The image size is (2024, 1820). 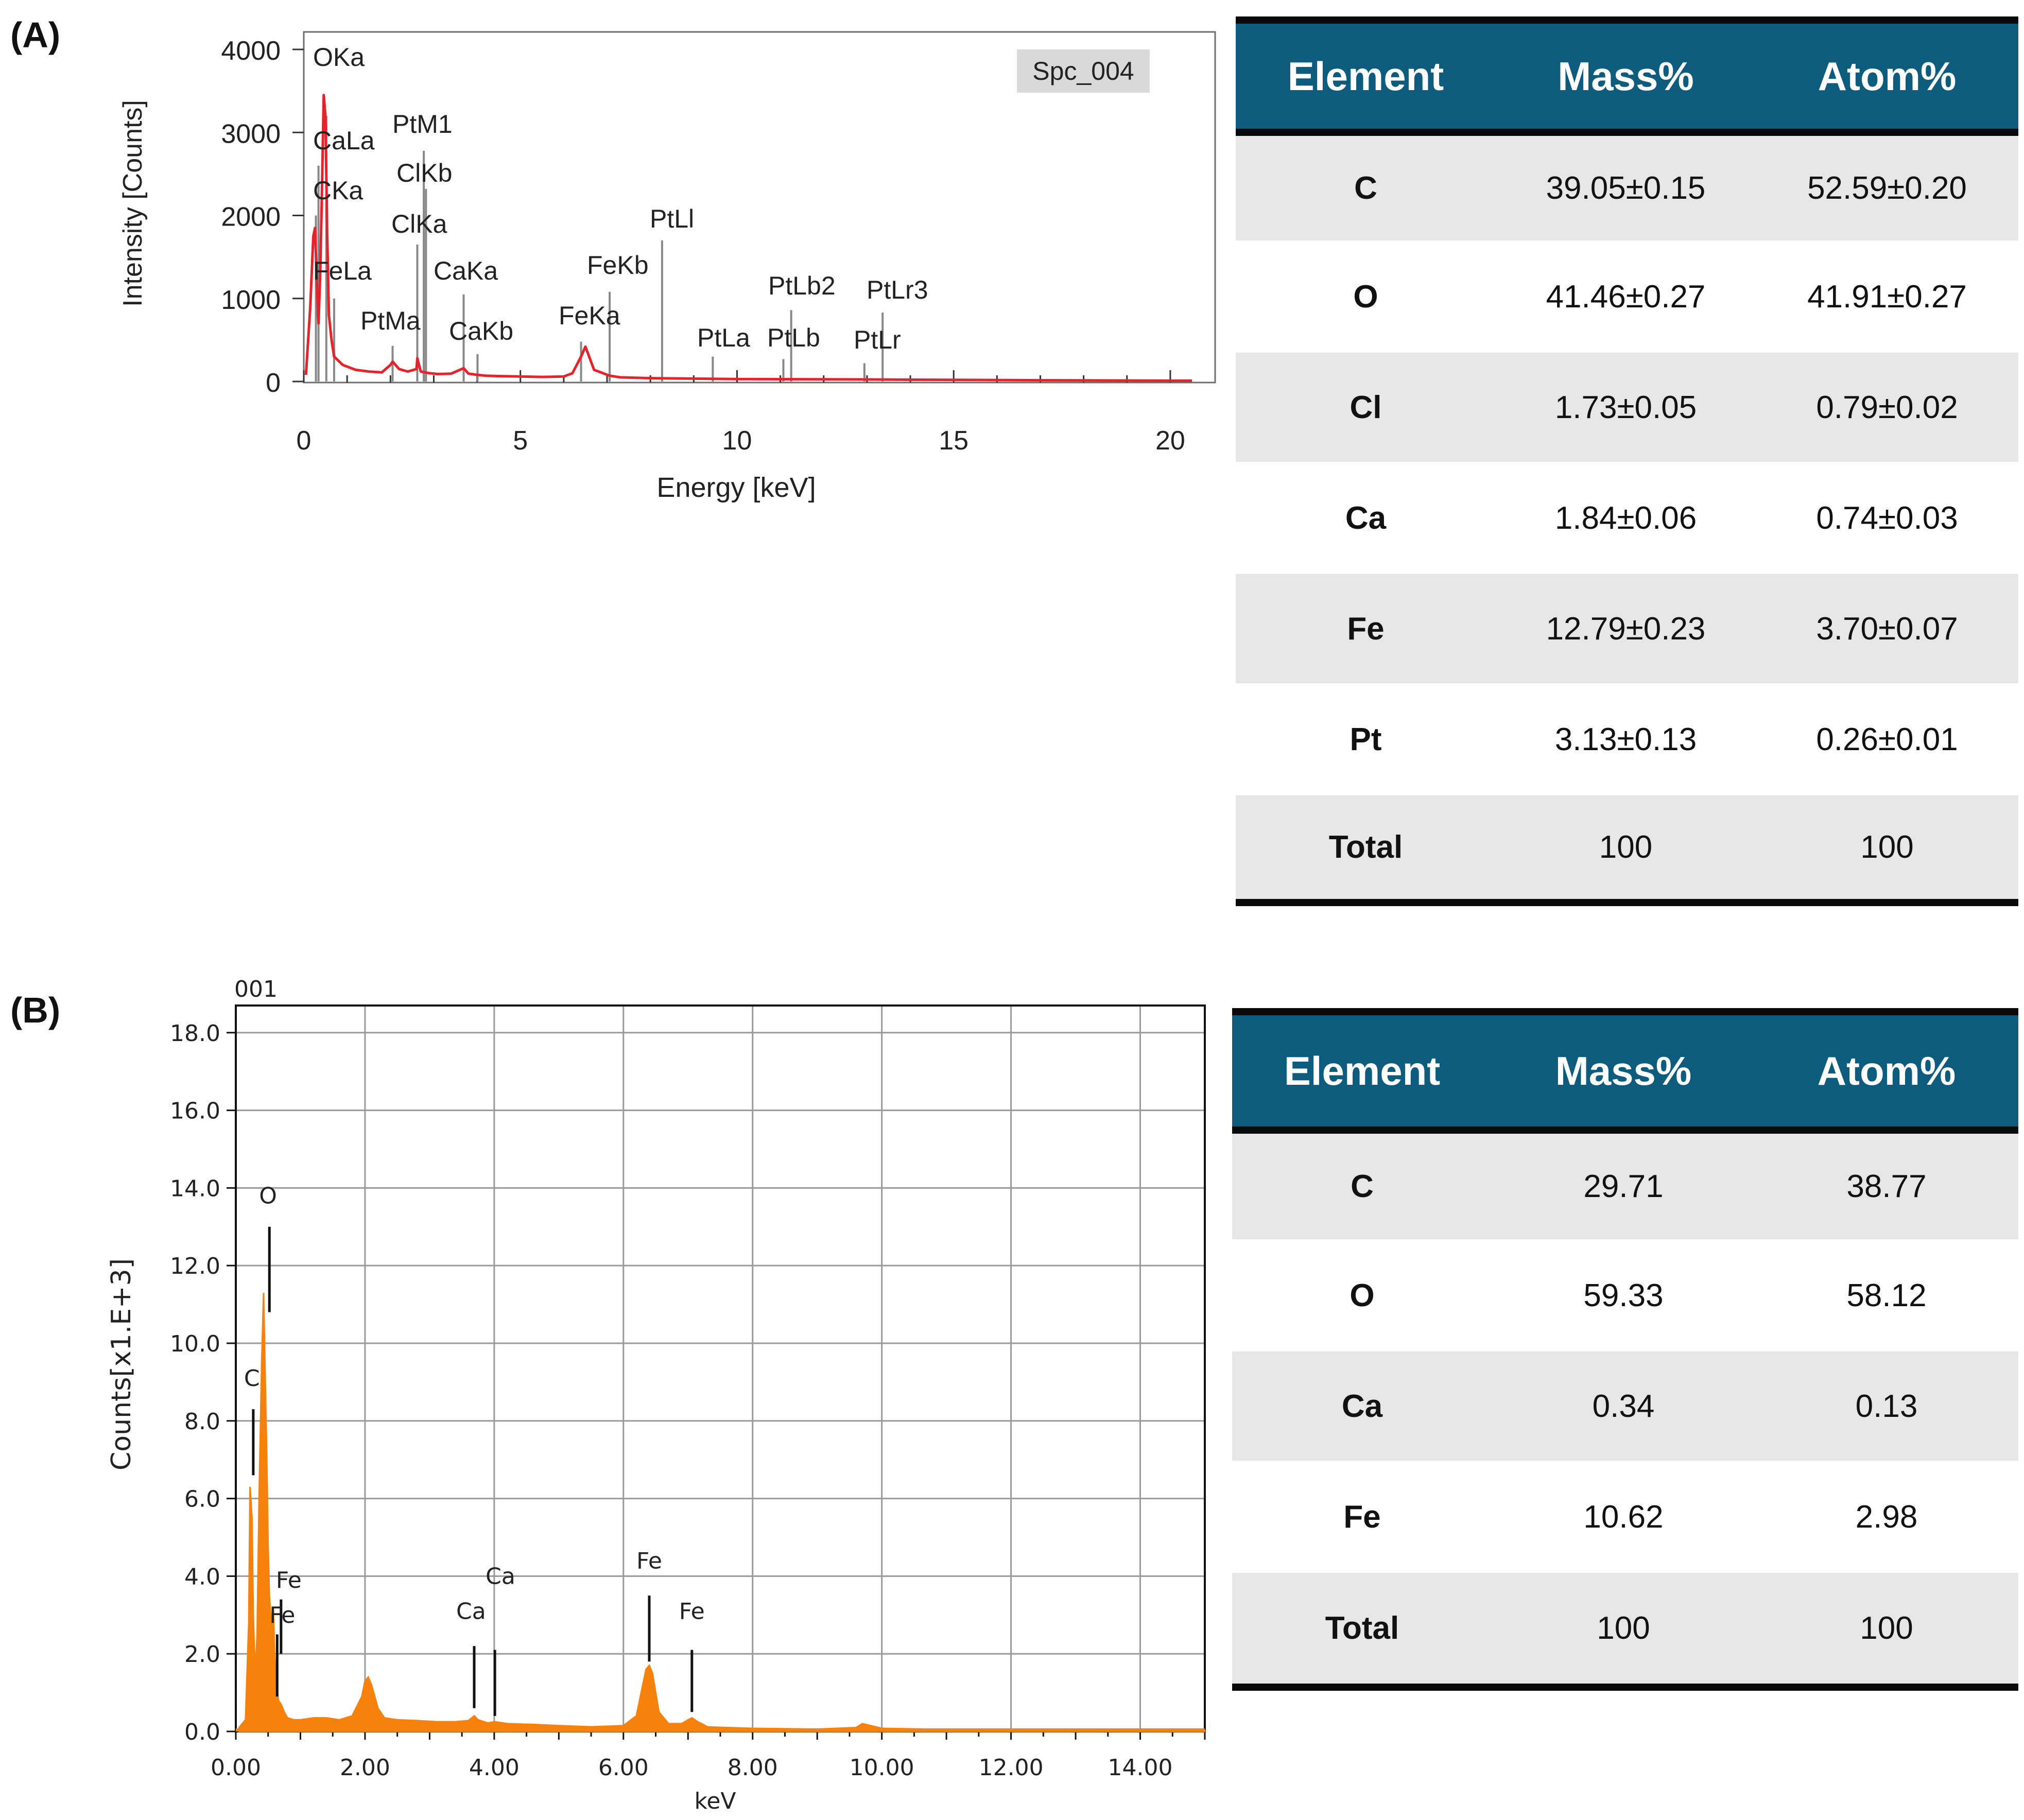 I want to click on table-row: Ca 1.84±0.06 0.74±0.03, so click(x=1627, y=518).